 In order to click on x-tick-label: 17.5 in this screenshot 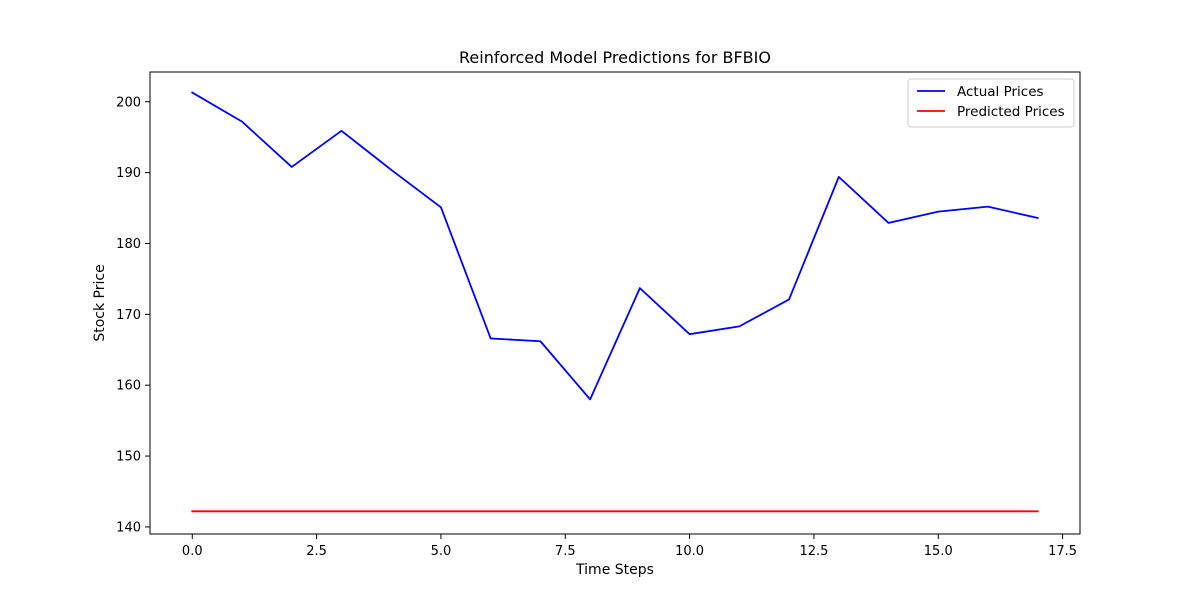, I will do `click(1062, 551)`.